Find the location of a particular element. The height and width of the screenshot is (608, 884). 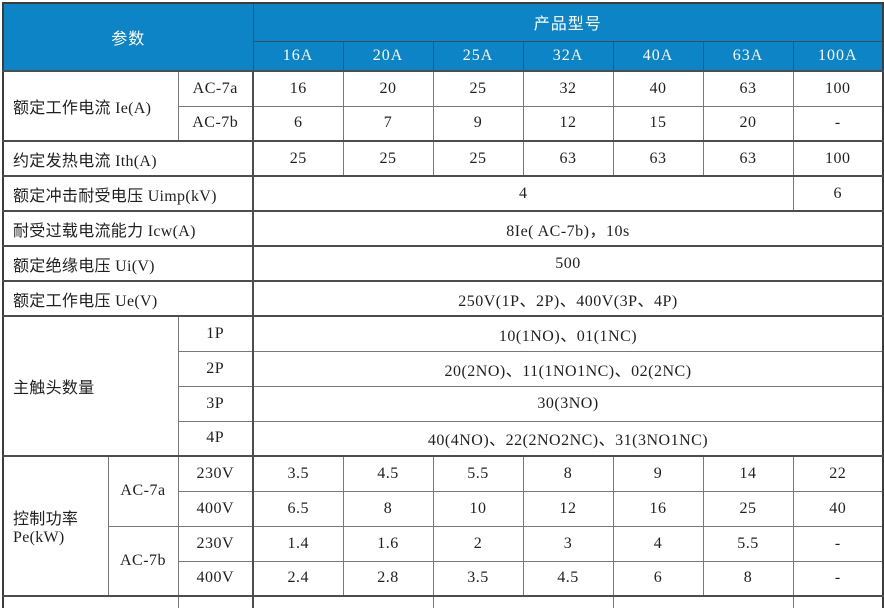

value-cell-4p: 40(4NO)、22(2NO2NC)、31(3NO1NC) is located at coordinates (568, 438).